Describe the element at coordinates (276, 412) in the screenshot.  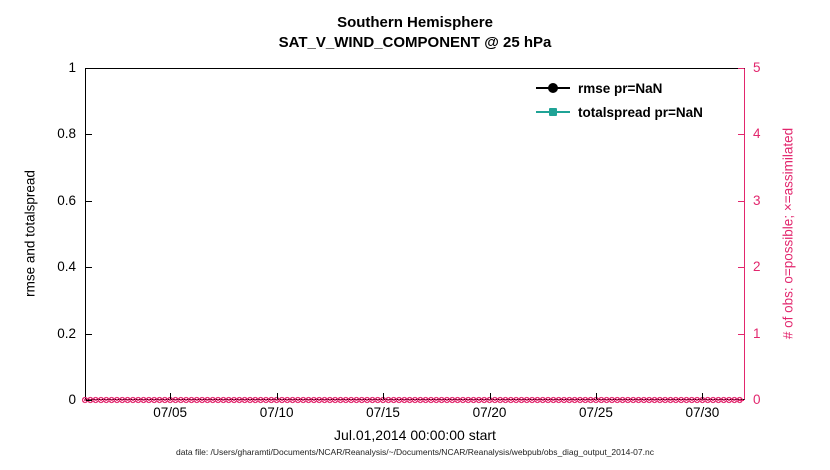
I see `x-tick-label: 07/10` at that location.